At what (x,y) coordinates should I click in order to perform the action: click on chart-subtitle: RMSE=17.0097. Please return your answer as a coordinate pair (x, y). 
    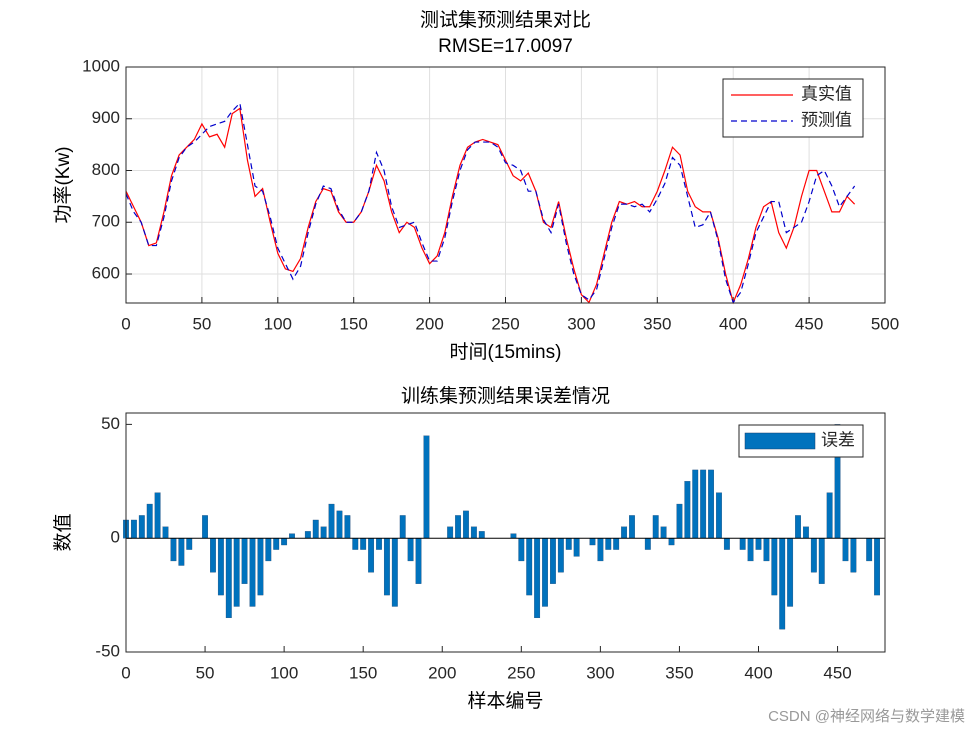
    Looking at the image, I should click on (505, 46).